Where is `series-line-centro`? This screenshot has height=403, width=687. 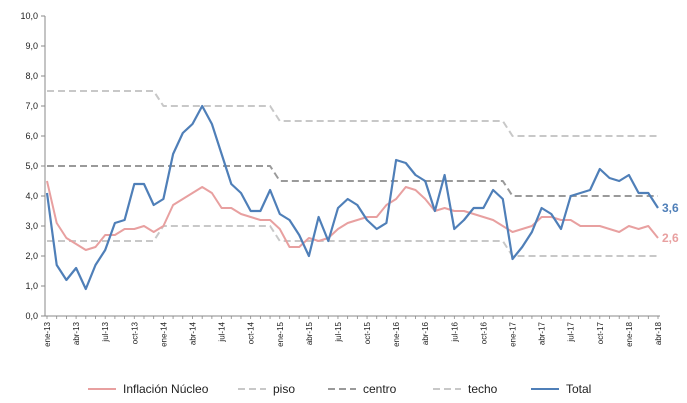
series-line-centro is located at coordinates (352, 181).